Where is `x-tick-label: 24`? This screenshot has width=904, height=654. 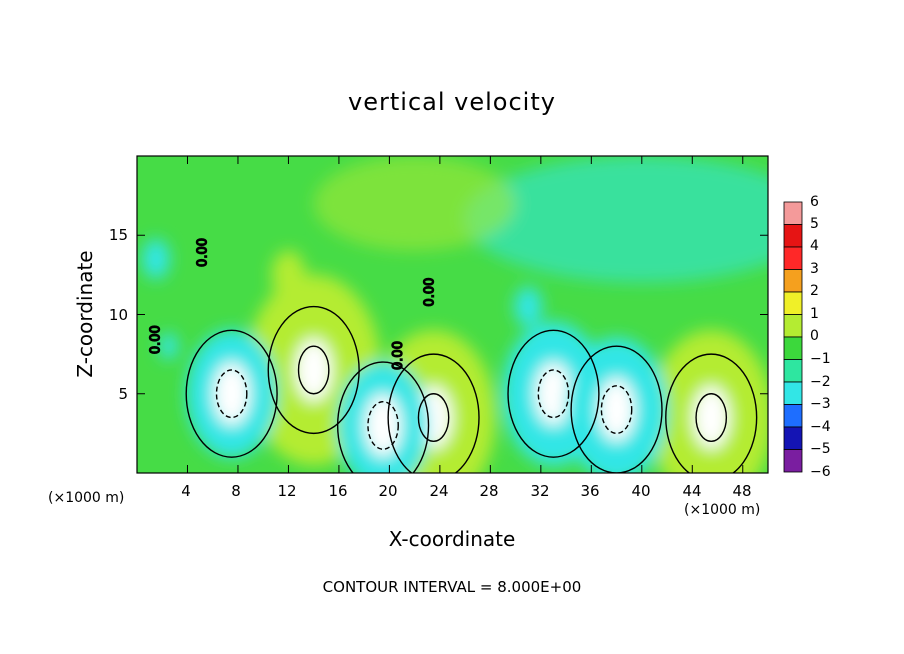 x-tick-label: 24 is located at coordinates (439, 491).